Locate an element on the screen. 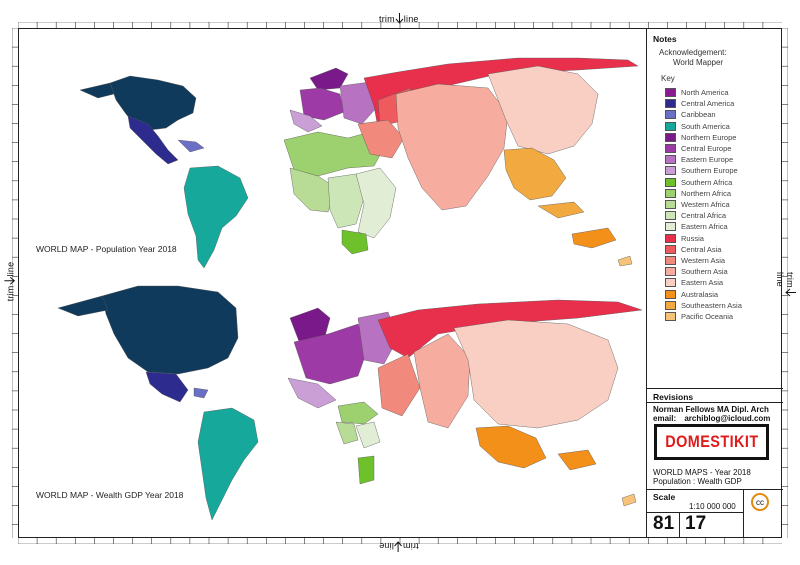 The image size is (800, 565). region-eastern-asia is located at coordinates (543, 110).